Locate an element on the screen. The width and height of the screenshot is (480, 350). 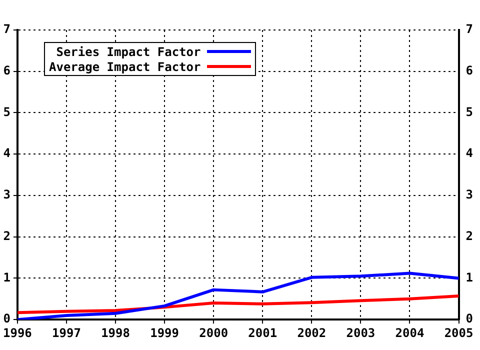
y-tick-label: 0 is located at coordinates (6, 319).